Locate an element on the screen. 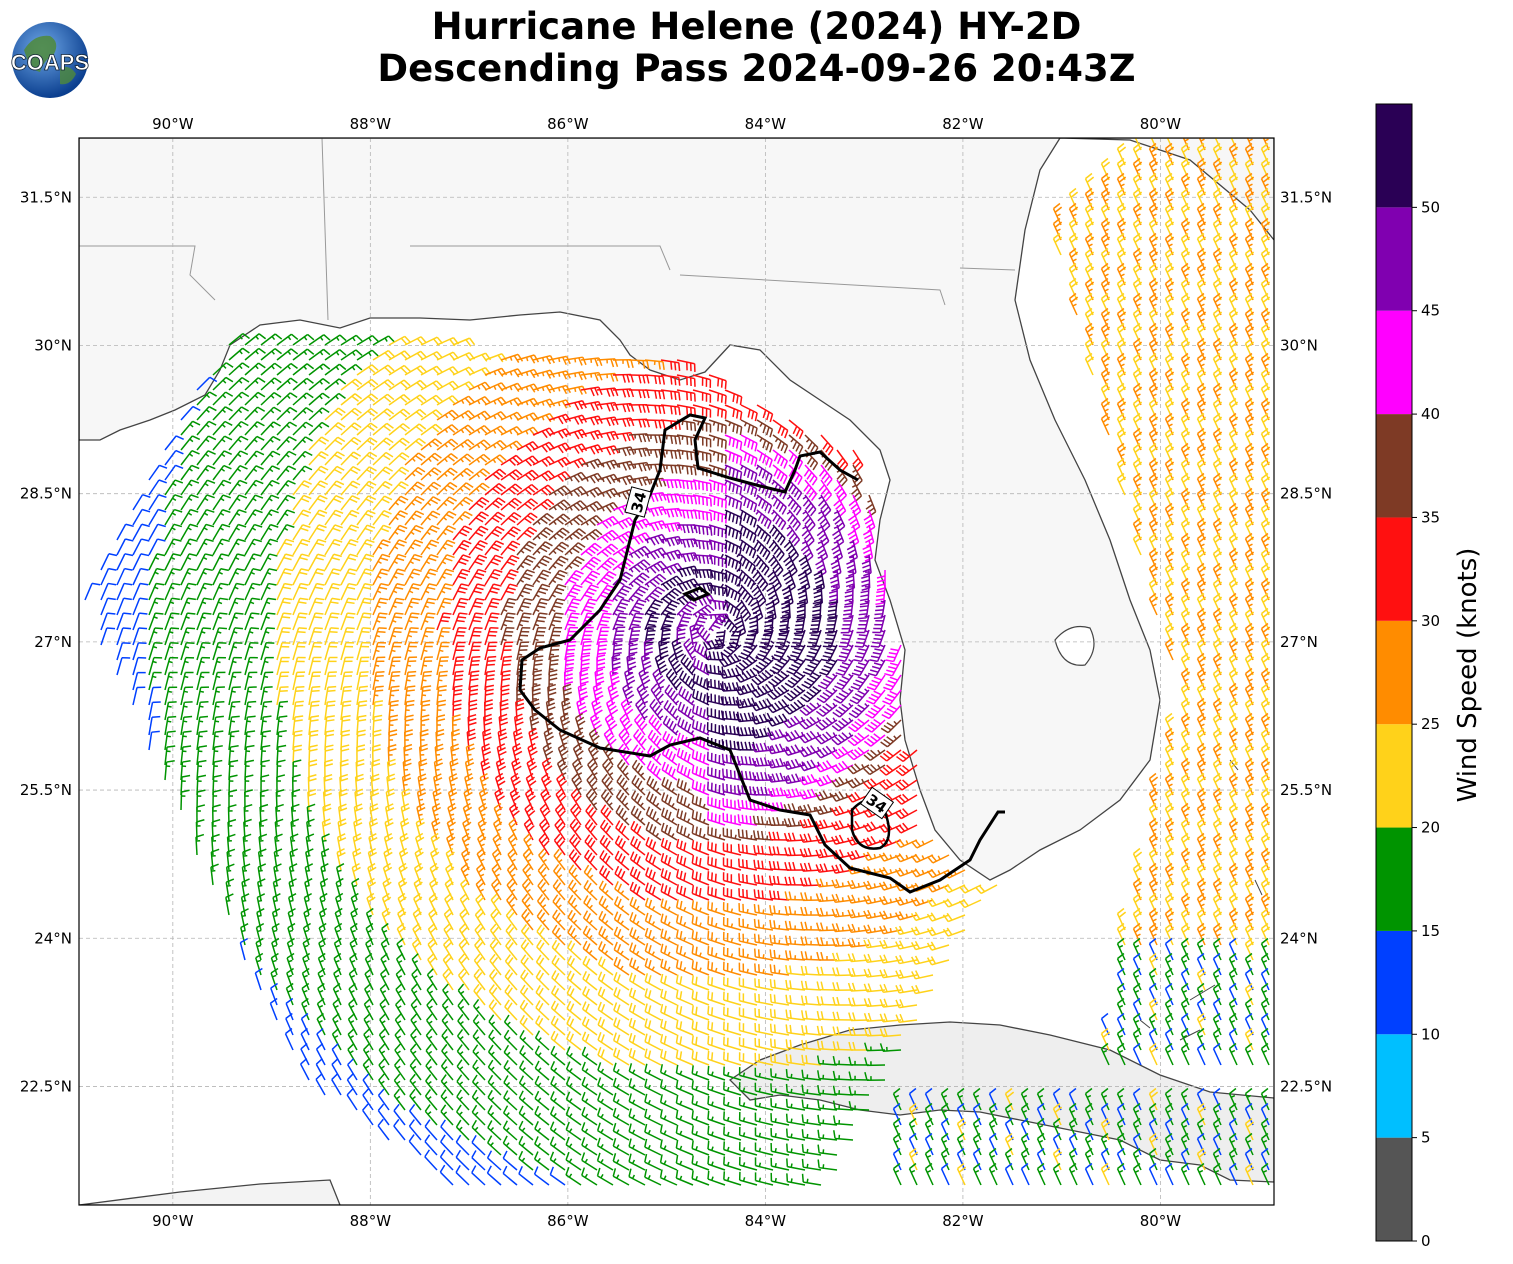  lat-label-left: 22.5°N is located at coordinates (46, 1086).